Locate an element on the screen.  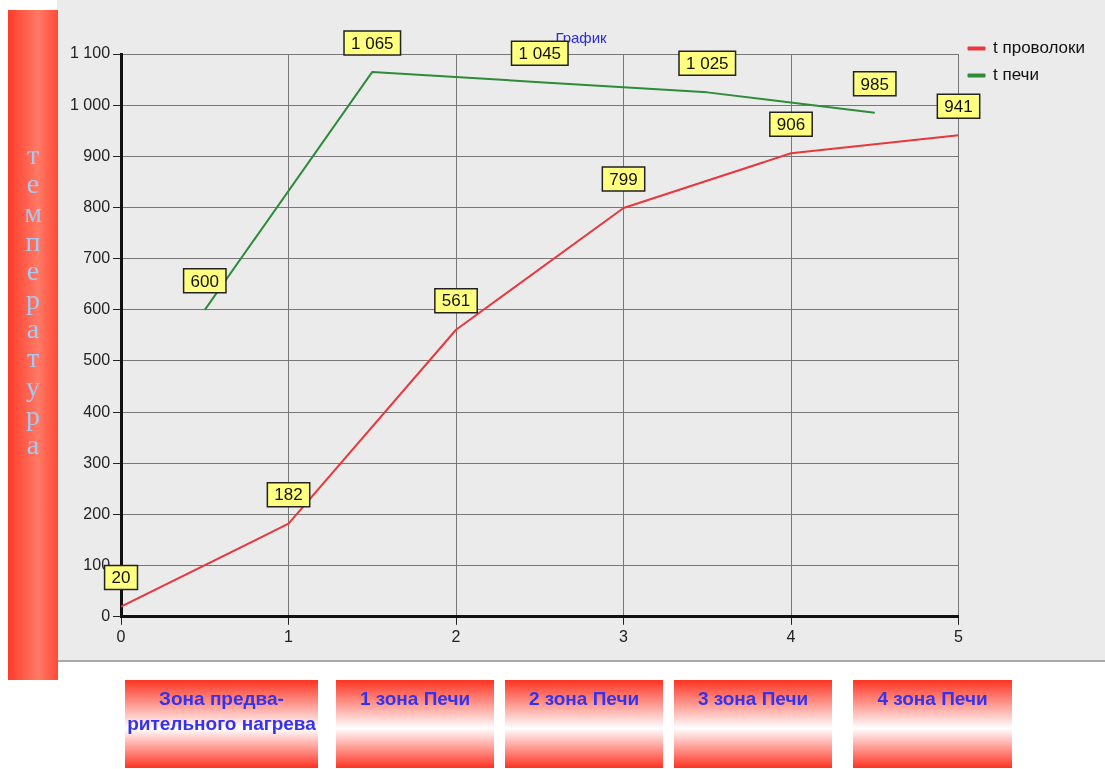
y-tick-label: 500 is located at coordinates (97, 360).